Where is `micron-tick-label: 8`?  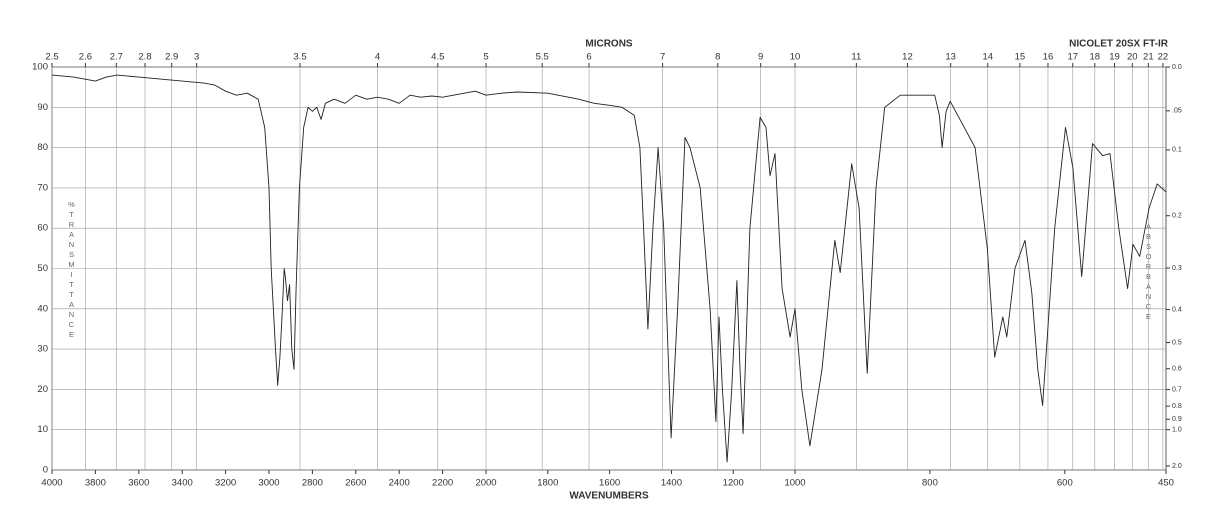 micron-tick-label: 8 is located at coordinates (717, 57).